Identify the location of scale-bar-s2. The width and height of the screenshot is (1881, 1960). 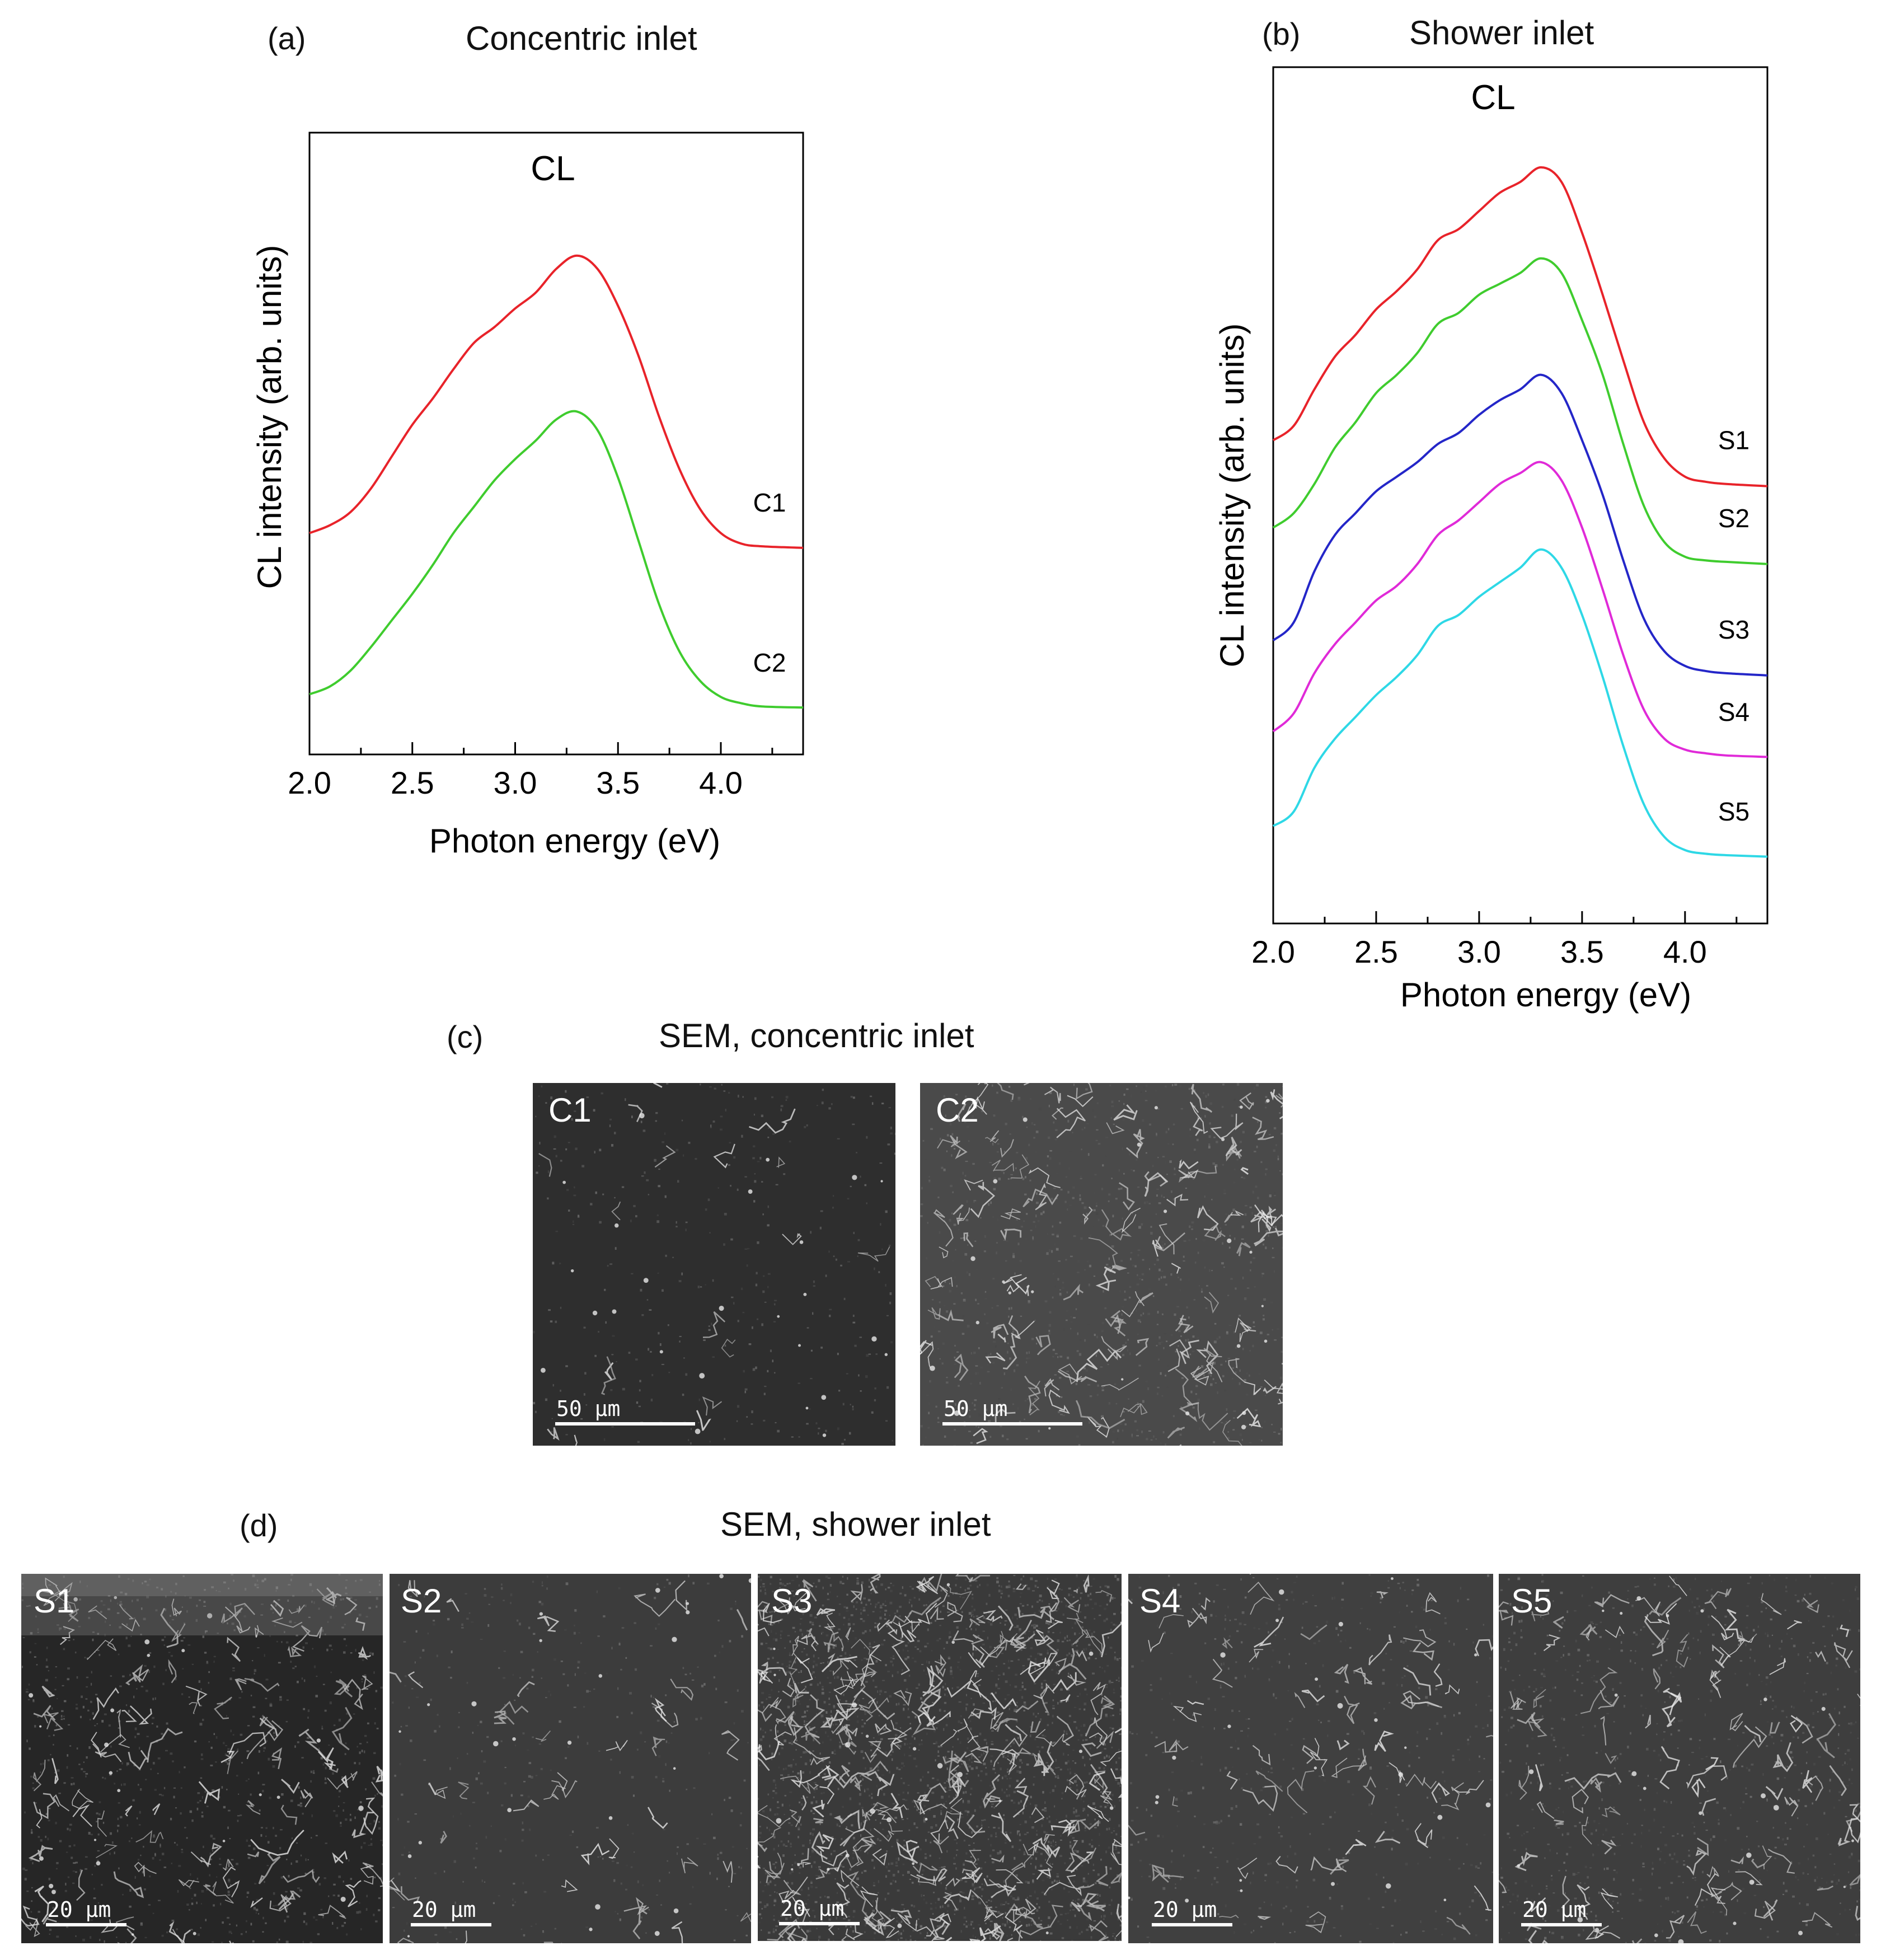
(451, 1924).